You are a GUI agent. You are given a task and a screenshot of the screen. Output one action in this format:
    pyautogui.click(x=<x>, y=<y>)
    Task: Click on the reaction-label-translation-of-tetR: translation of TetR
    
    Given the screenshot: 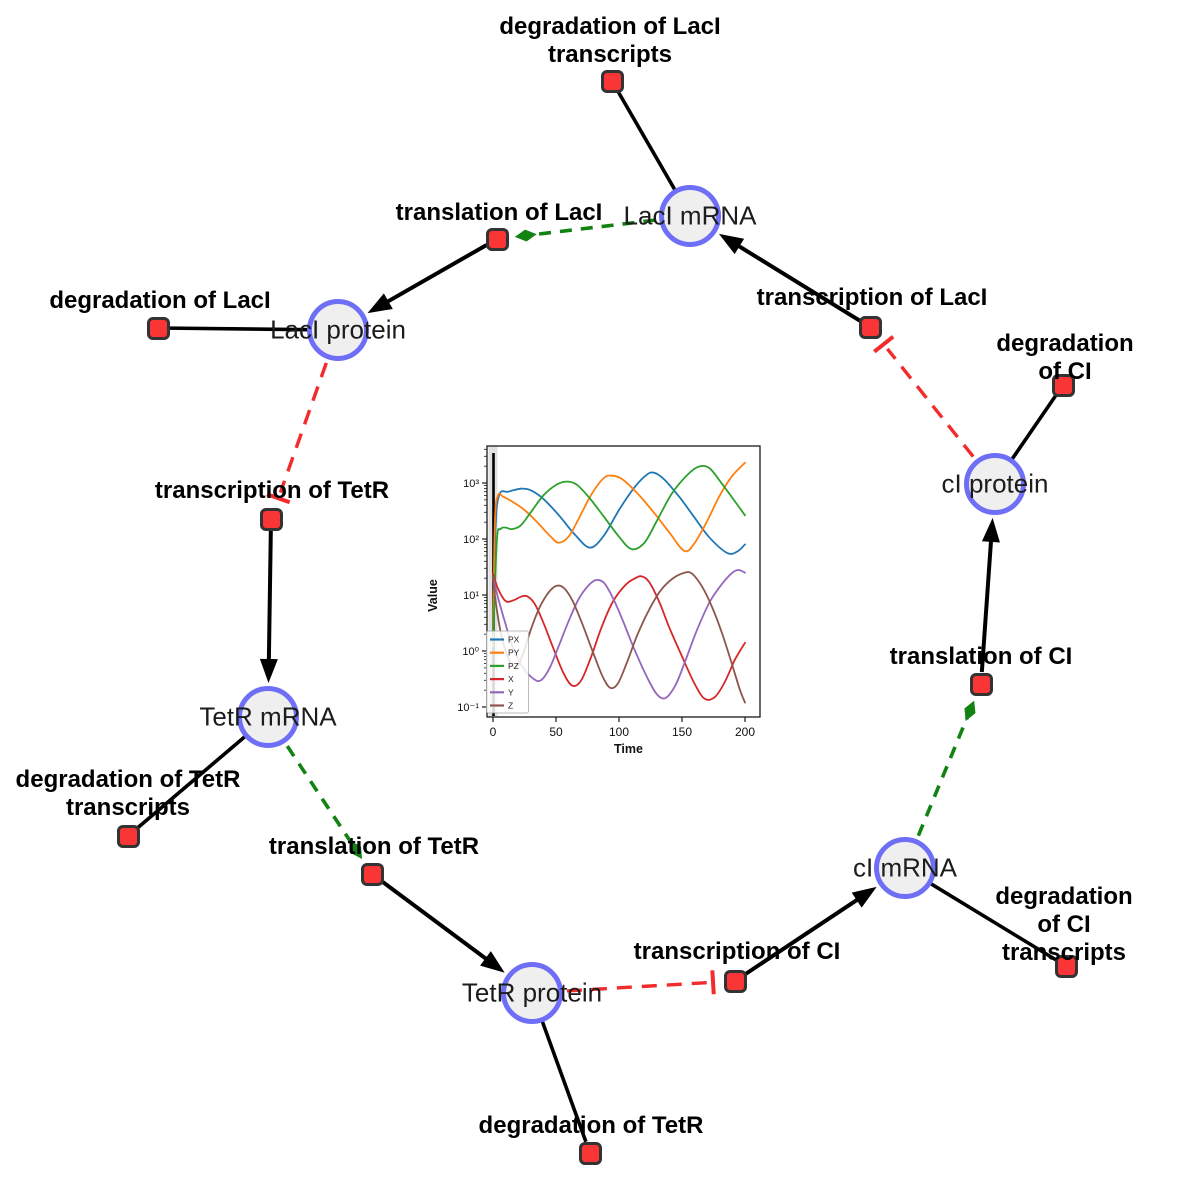 What is the action you would take?
    pyautogui.click(x=374, y=846)
    